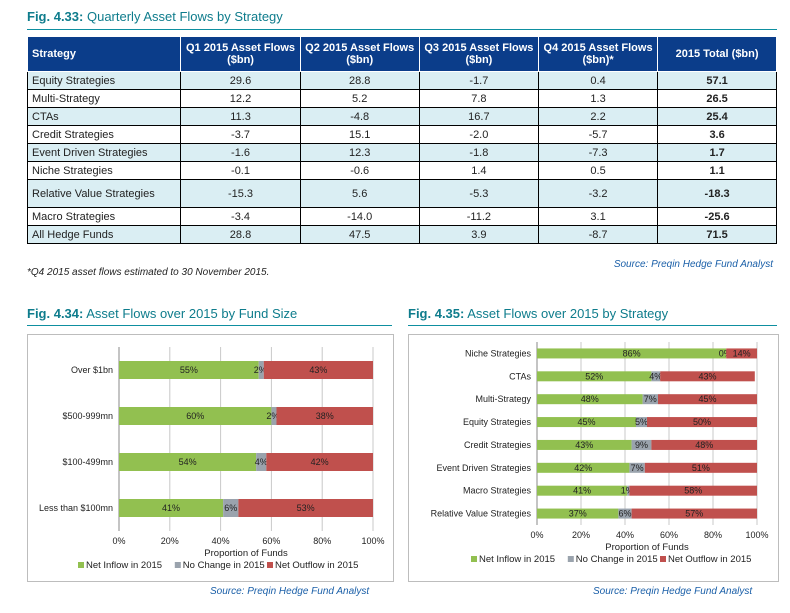 The width and height of the screenshot is (790, 613). Describe the element at coordinates (578, 514) in the screenshot. I see `data-label: 37%` at that location.